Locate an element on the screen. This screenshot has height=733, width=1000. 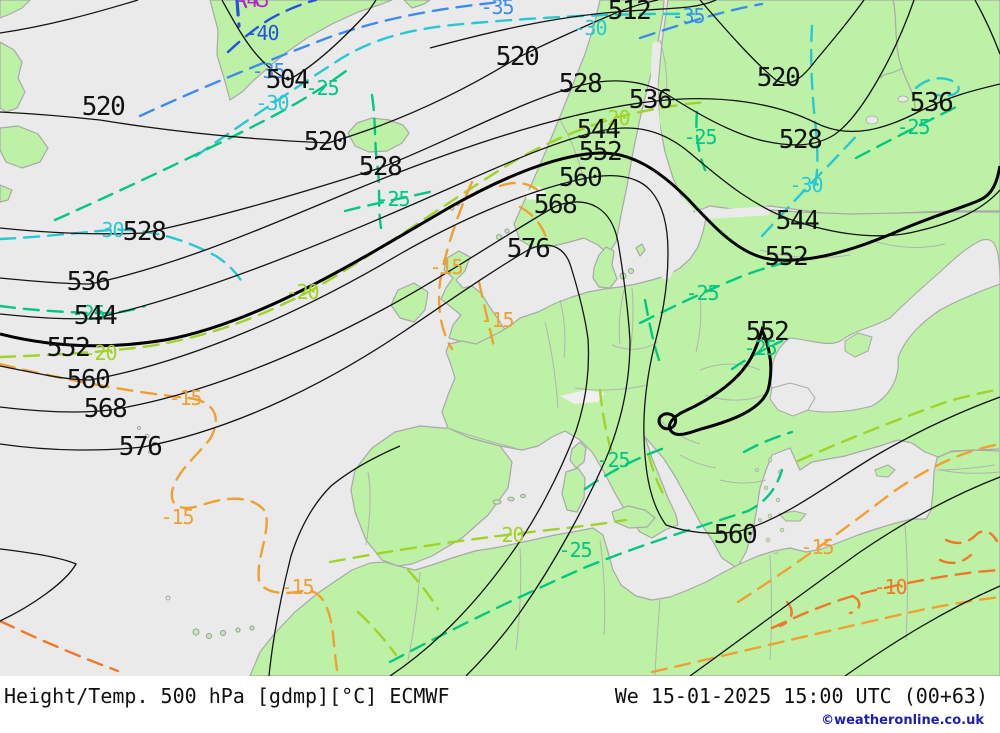
copyright-link: ©weatheronline.co.uk is located at coordinates (902, 720).